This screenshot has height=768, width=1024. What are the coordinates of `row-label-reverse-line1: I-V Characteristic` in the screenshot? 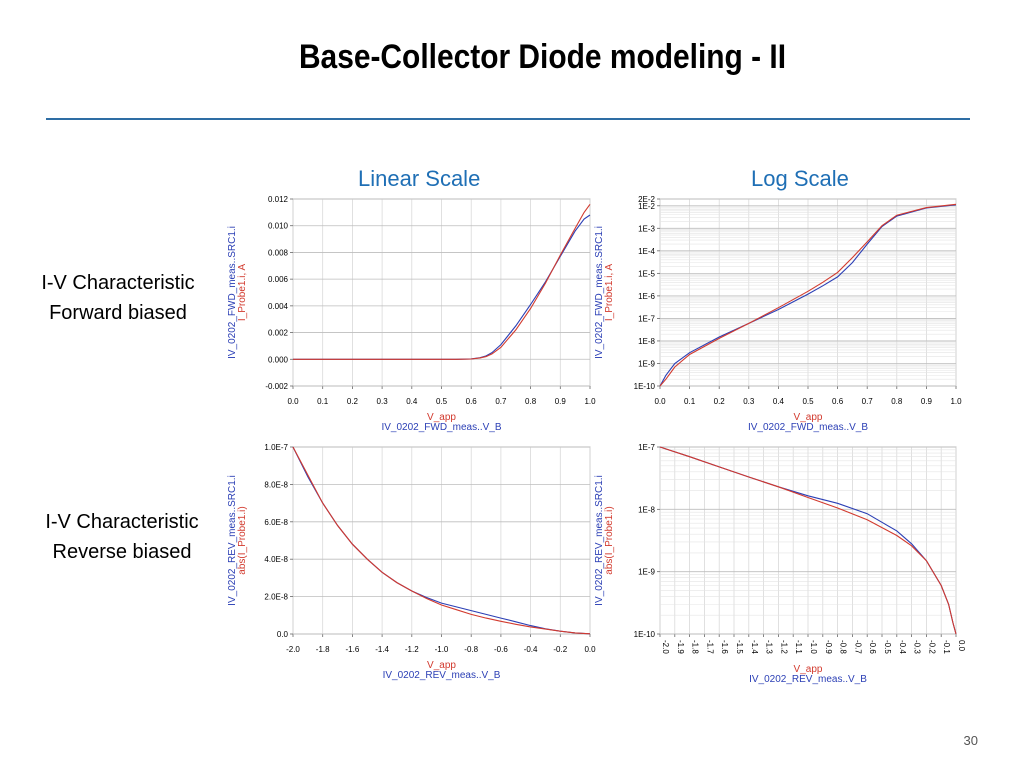 It's located at (122, 522).